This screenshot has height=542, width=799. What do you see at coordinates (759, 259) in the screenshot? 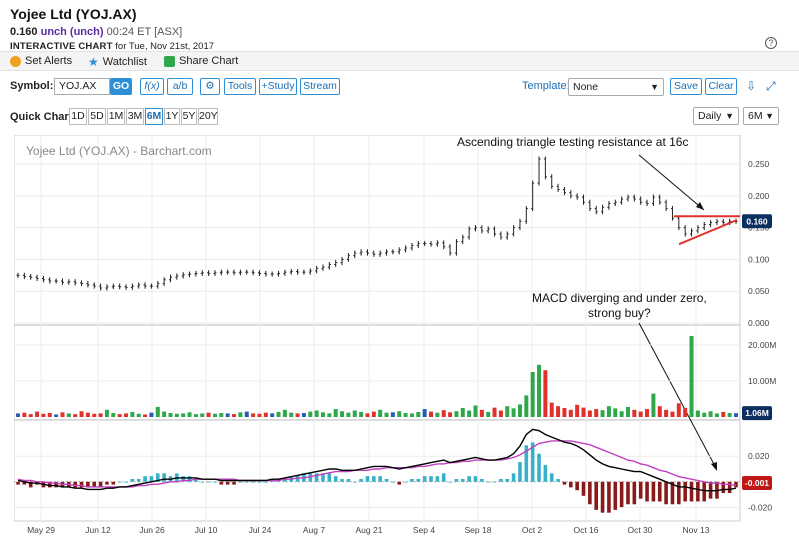
I see `y-tick-label: 0.100` at bounding box center [759, 259].